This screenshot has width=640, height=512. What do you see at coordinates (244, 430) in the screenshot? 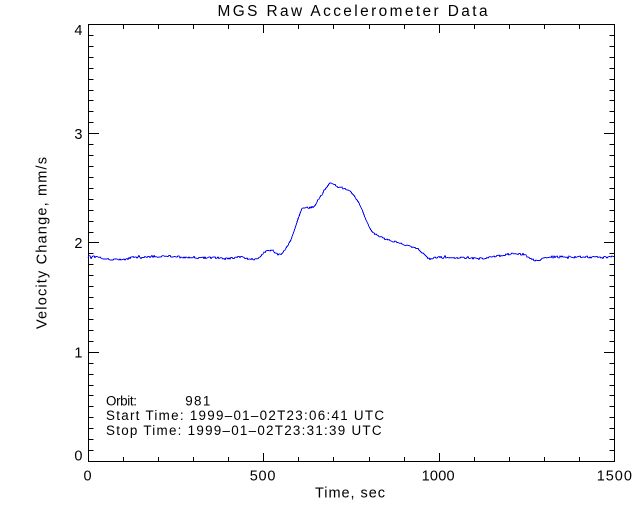
I see `svg-text:Stop Time: 1999–01–02T23:31:39: Stop Time: 1999–01–02T23:31:39 UTC` at bounding box center [244, 430].